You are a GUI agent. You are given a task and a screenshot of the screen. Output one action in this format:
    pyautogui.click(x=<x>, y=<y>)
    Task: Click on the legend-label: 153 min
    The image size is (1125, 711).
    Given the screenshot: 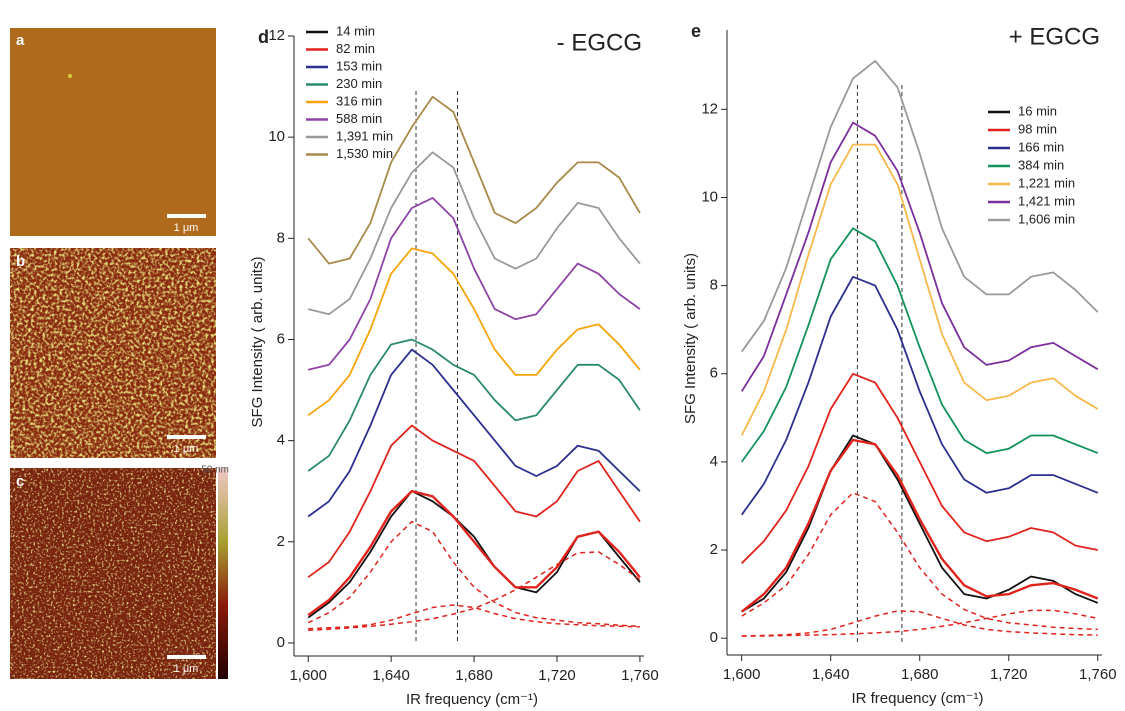 What is the action you would take?
    pyautogui.click(x=359, y=65)
    